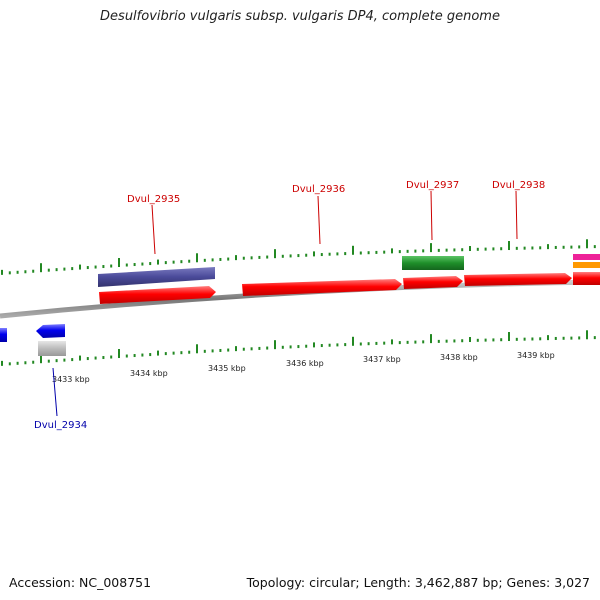 The height and width of the screenshot is (600, 600). I want to click on gene-label-leaders, so click(334, 222).